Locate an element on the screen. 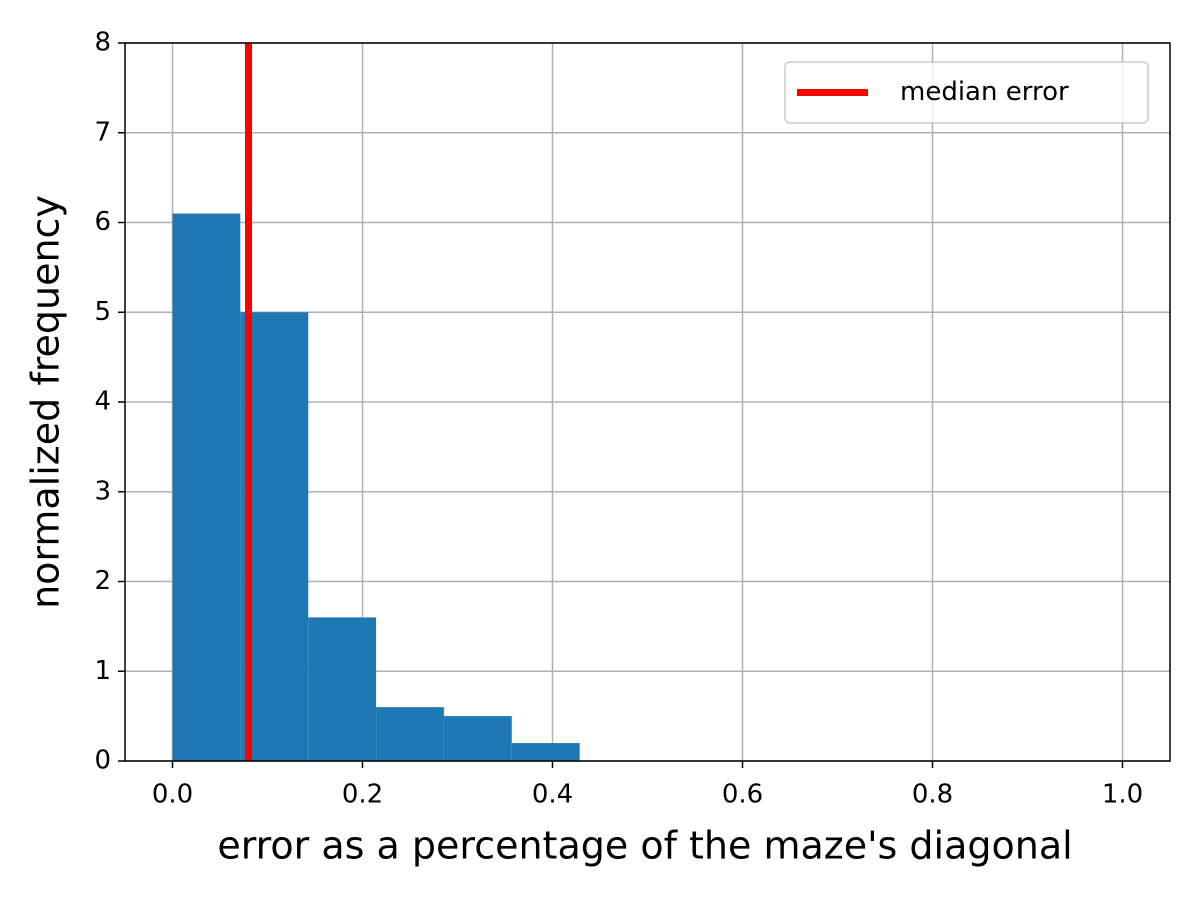 The height and width of the screenshot is (897, 1196). x-tick-label: 0.8 is located at coordinates (932, 795).